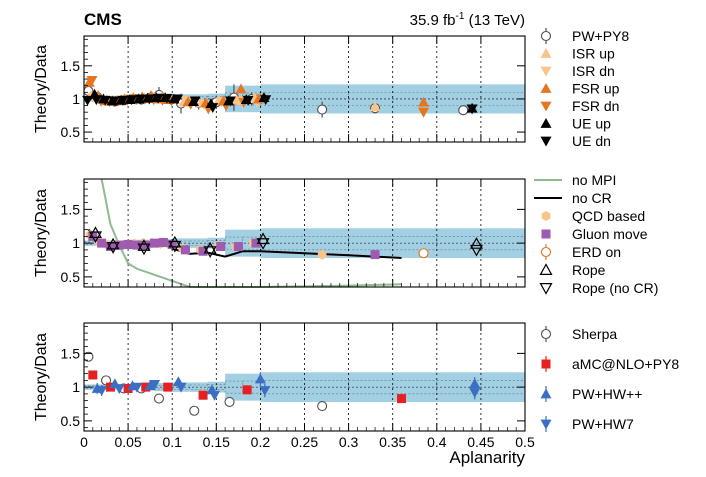 This screenshot has height=477, width=706. What do you see at coordinates (261, 442) in the screenshot?
I see `x-tick-label: 0.2` at bounding box center [261, 442].